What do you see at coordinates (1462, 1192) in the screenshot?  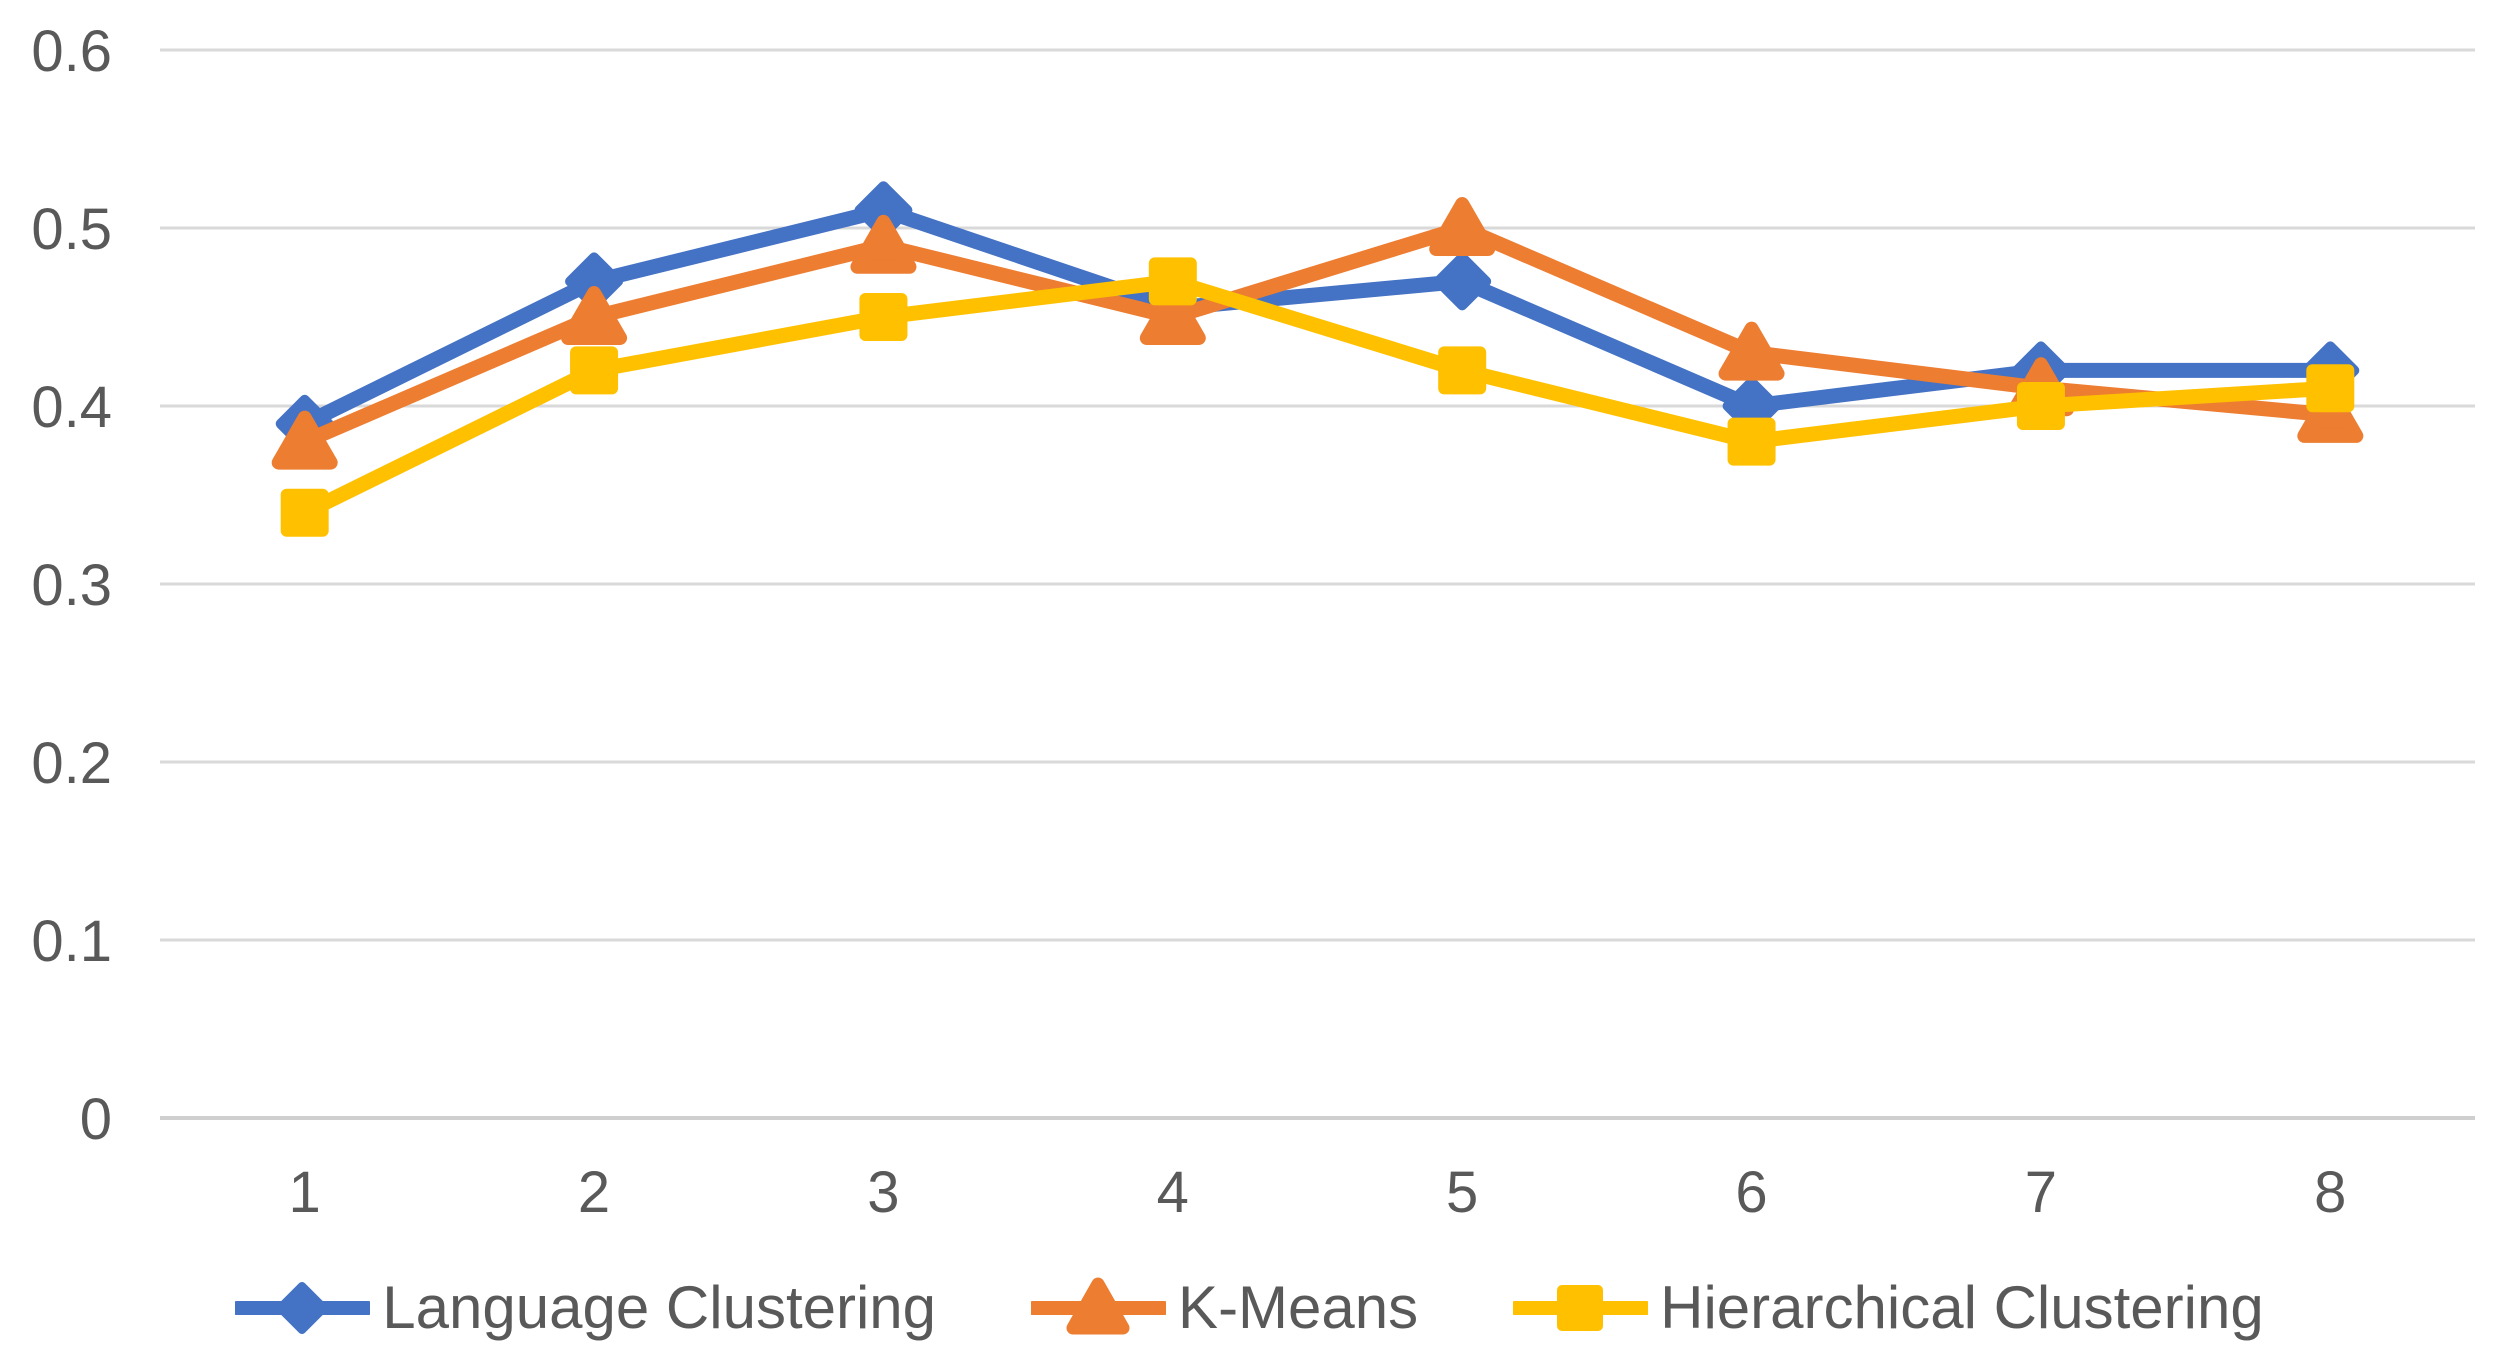 I see `x-tick-label: 5` at bounding box center [1462, 1192].